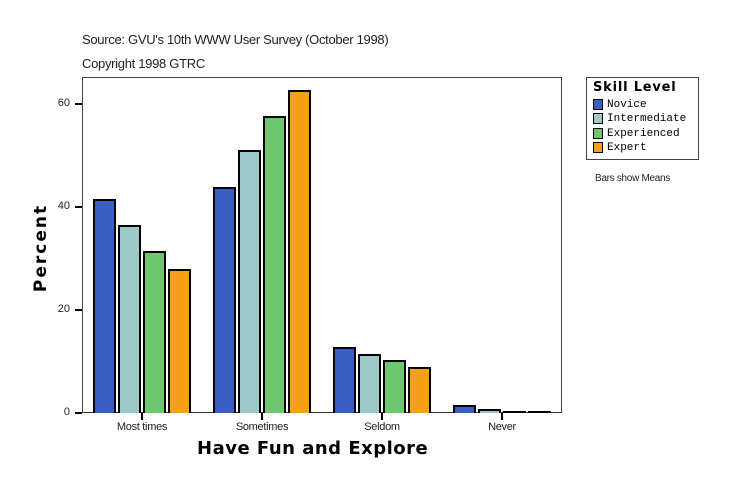  I want to click on legend-item-intermediate: Intermediate, so click(639, 118).